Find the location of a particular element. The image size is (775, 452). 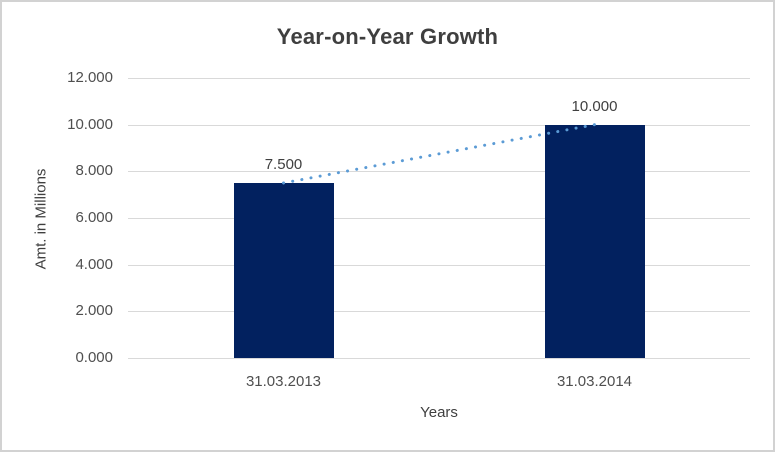

y-tick-label: 0.000 is located at coordinates (94, 357).